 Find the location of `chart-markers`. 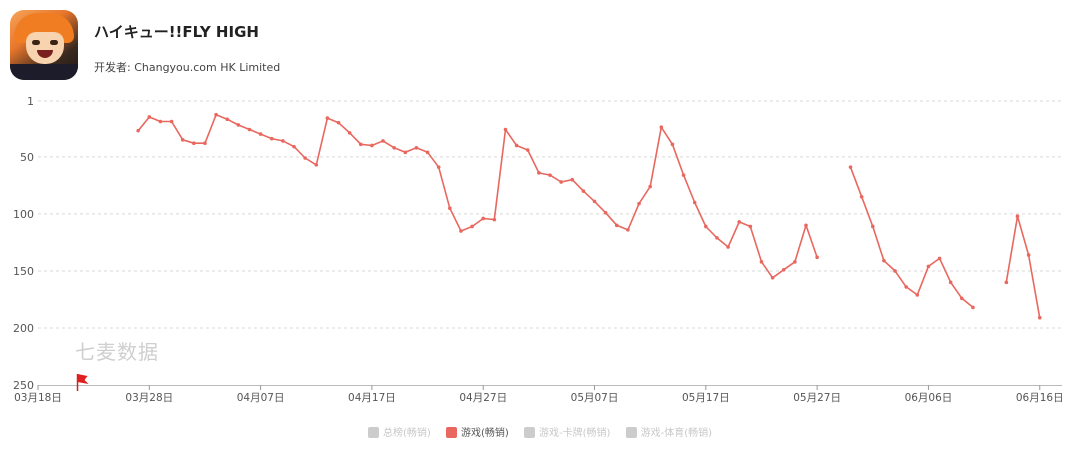

chart-markers is located at coordinates (82, 382).